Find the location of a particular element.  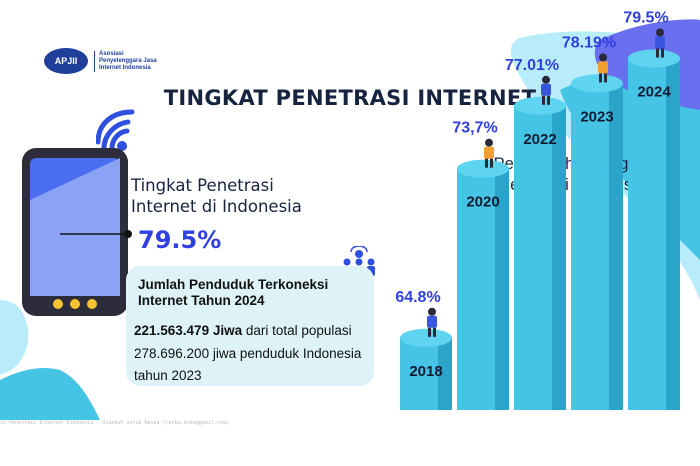

info-line-1: 221.563.479 Jiwa dari total populasi is located at coordinates (243, 330).